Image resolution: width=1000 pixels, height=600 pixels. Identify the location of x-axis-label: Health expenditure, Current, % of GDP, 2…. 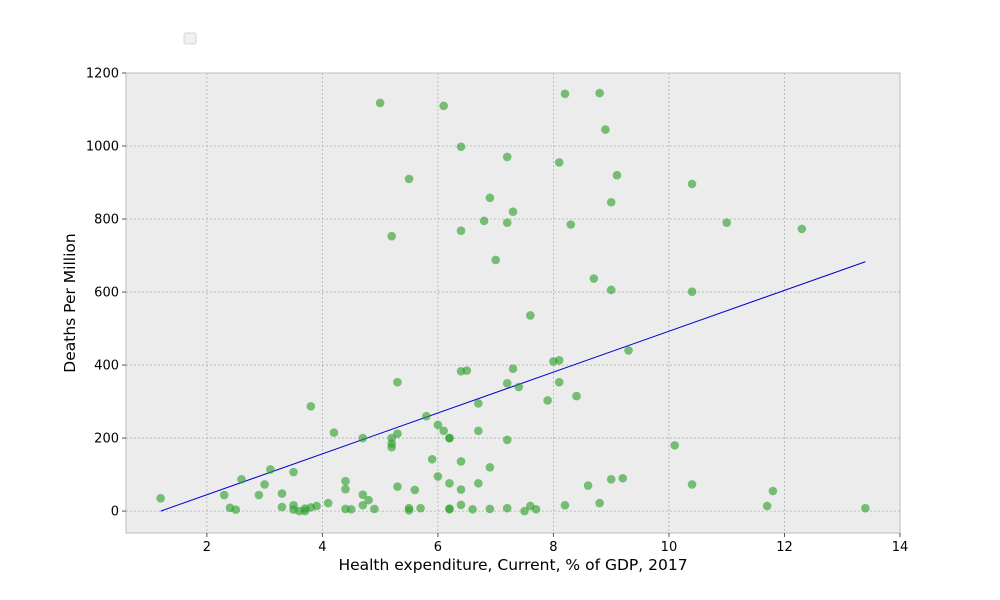
(512, 565).